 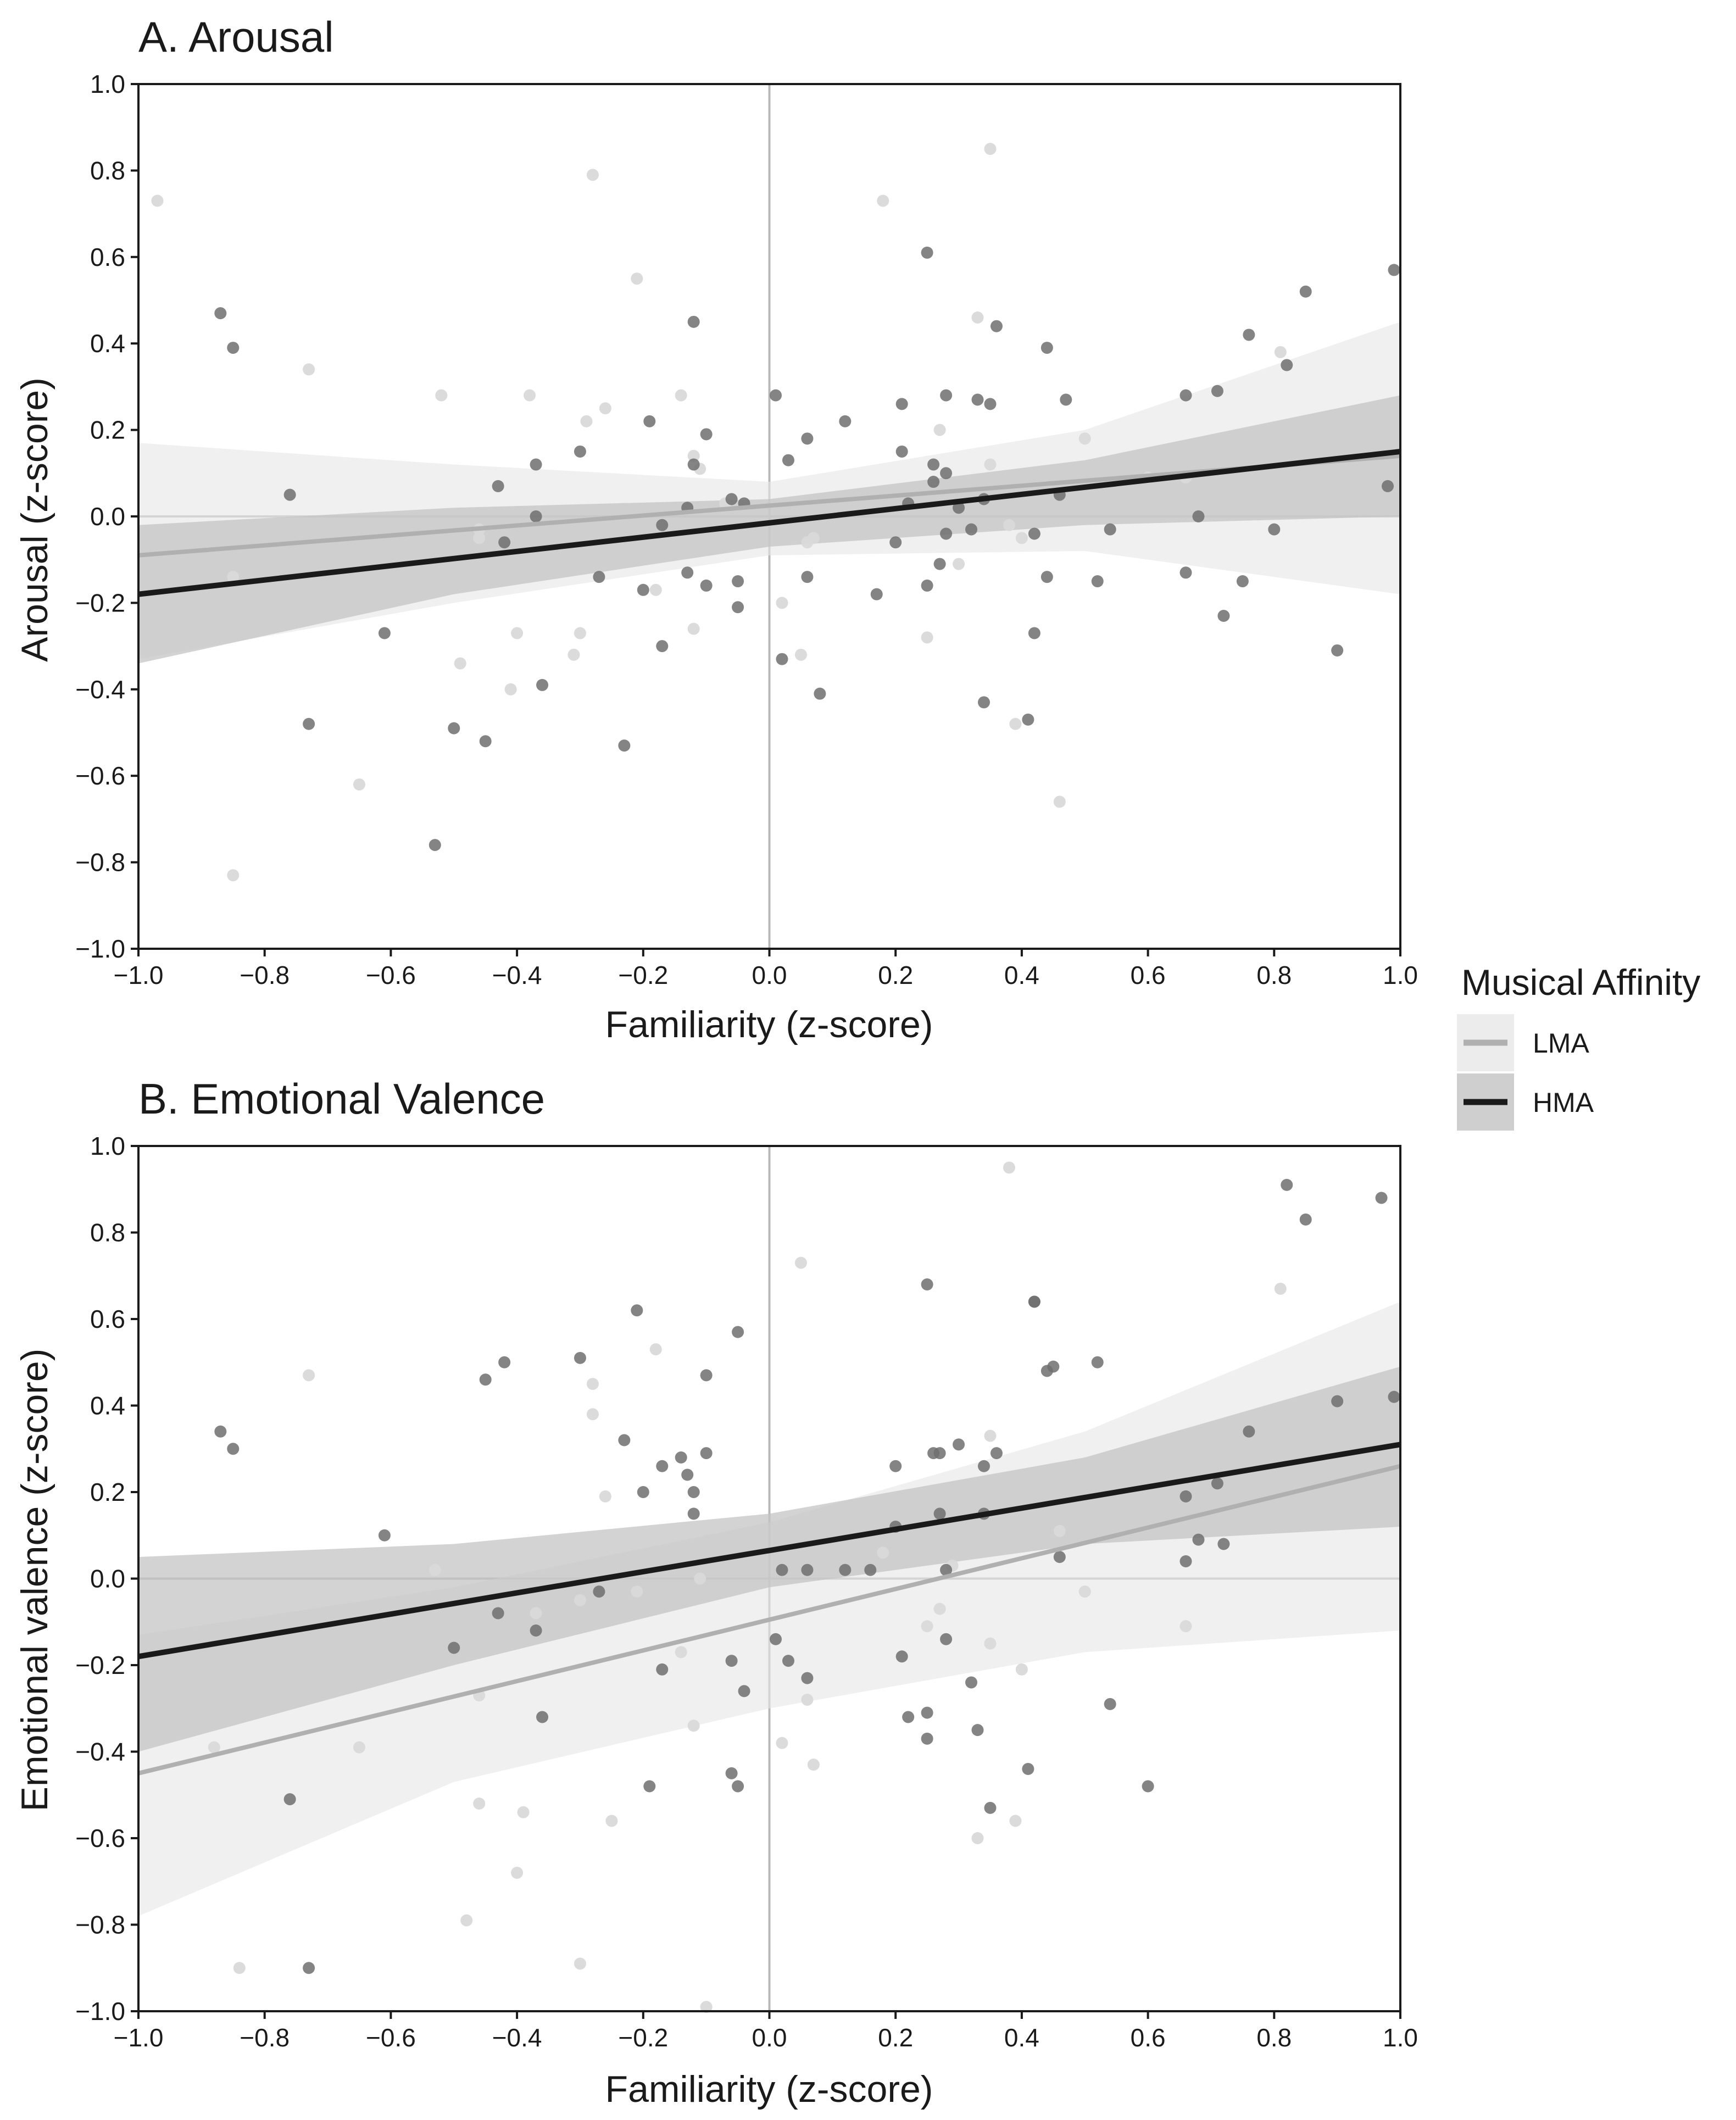 I want to click on panel-b-x-tick-label: 0.4, so click(x=1021, y=2037).